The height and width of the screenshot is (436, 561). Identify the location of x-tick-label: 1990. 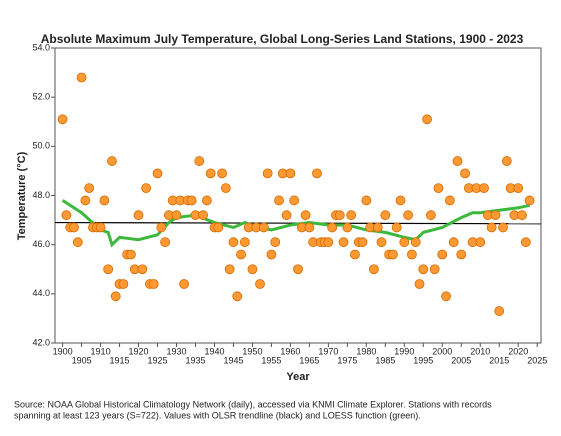
(404, 351).